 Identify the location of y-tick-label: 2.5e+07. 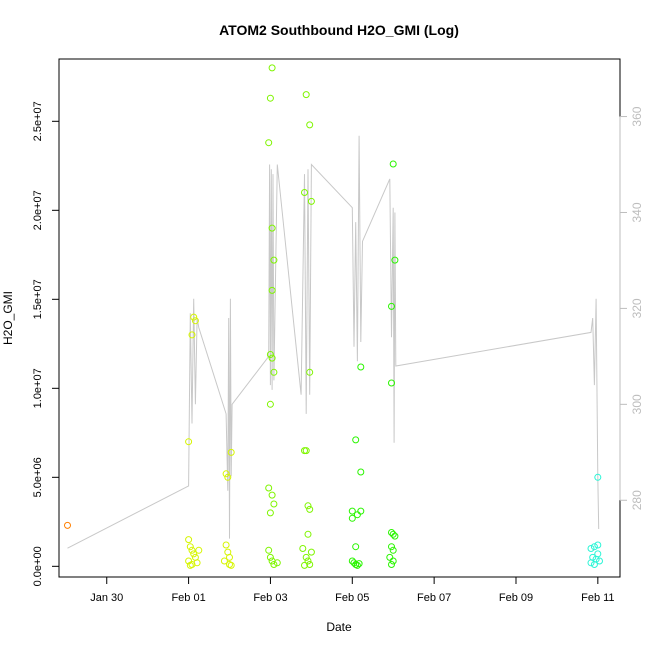
(38, 121).